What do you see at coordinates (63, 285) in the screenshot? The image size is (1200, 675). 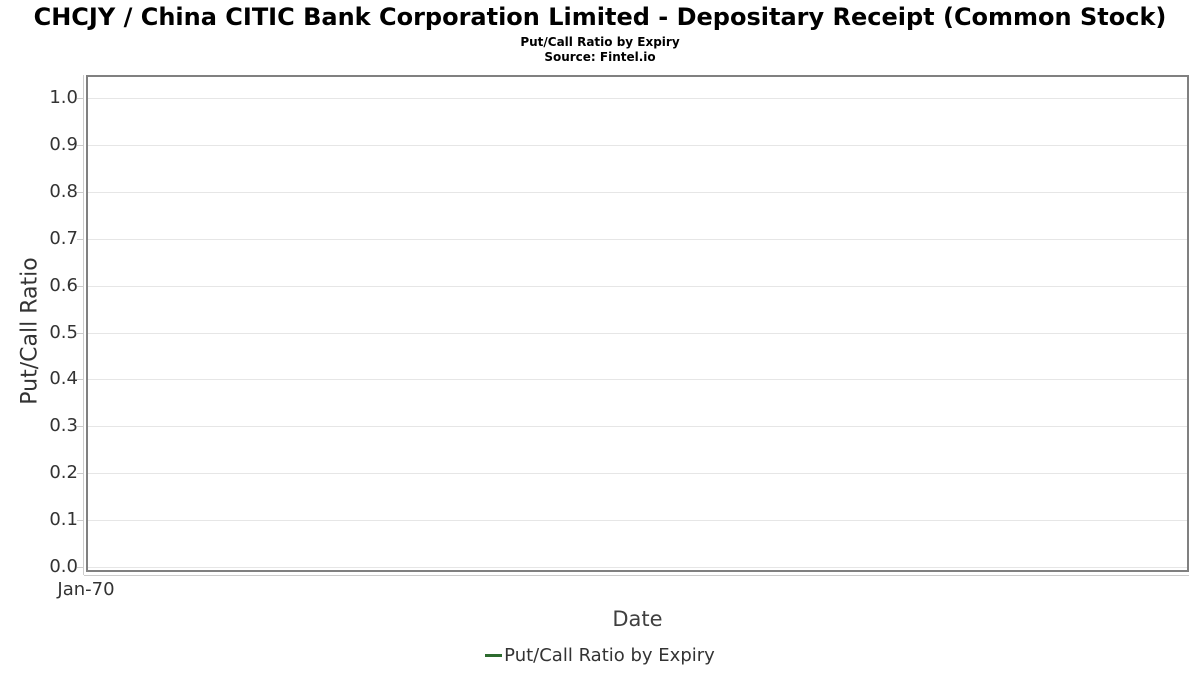 I see `y-tick-label: 0.6` at bounding box center [63, 285].